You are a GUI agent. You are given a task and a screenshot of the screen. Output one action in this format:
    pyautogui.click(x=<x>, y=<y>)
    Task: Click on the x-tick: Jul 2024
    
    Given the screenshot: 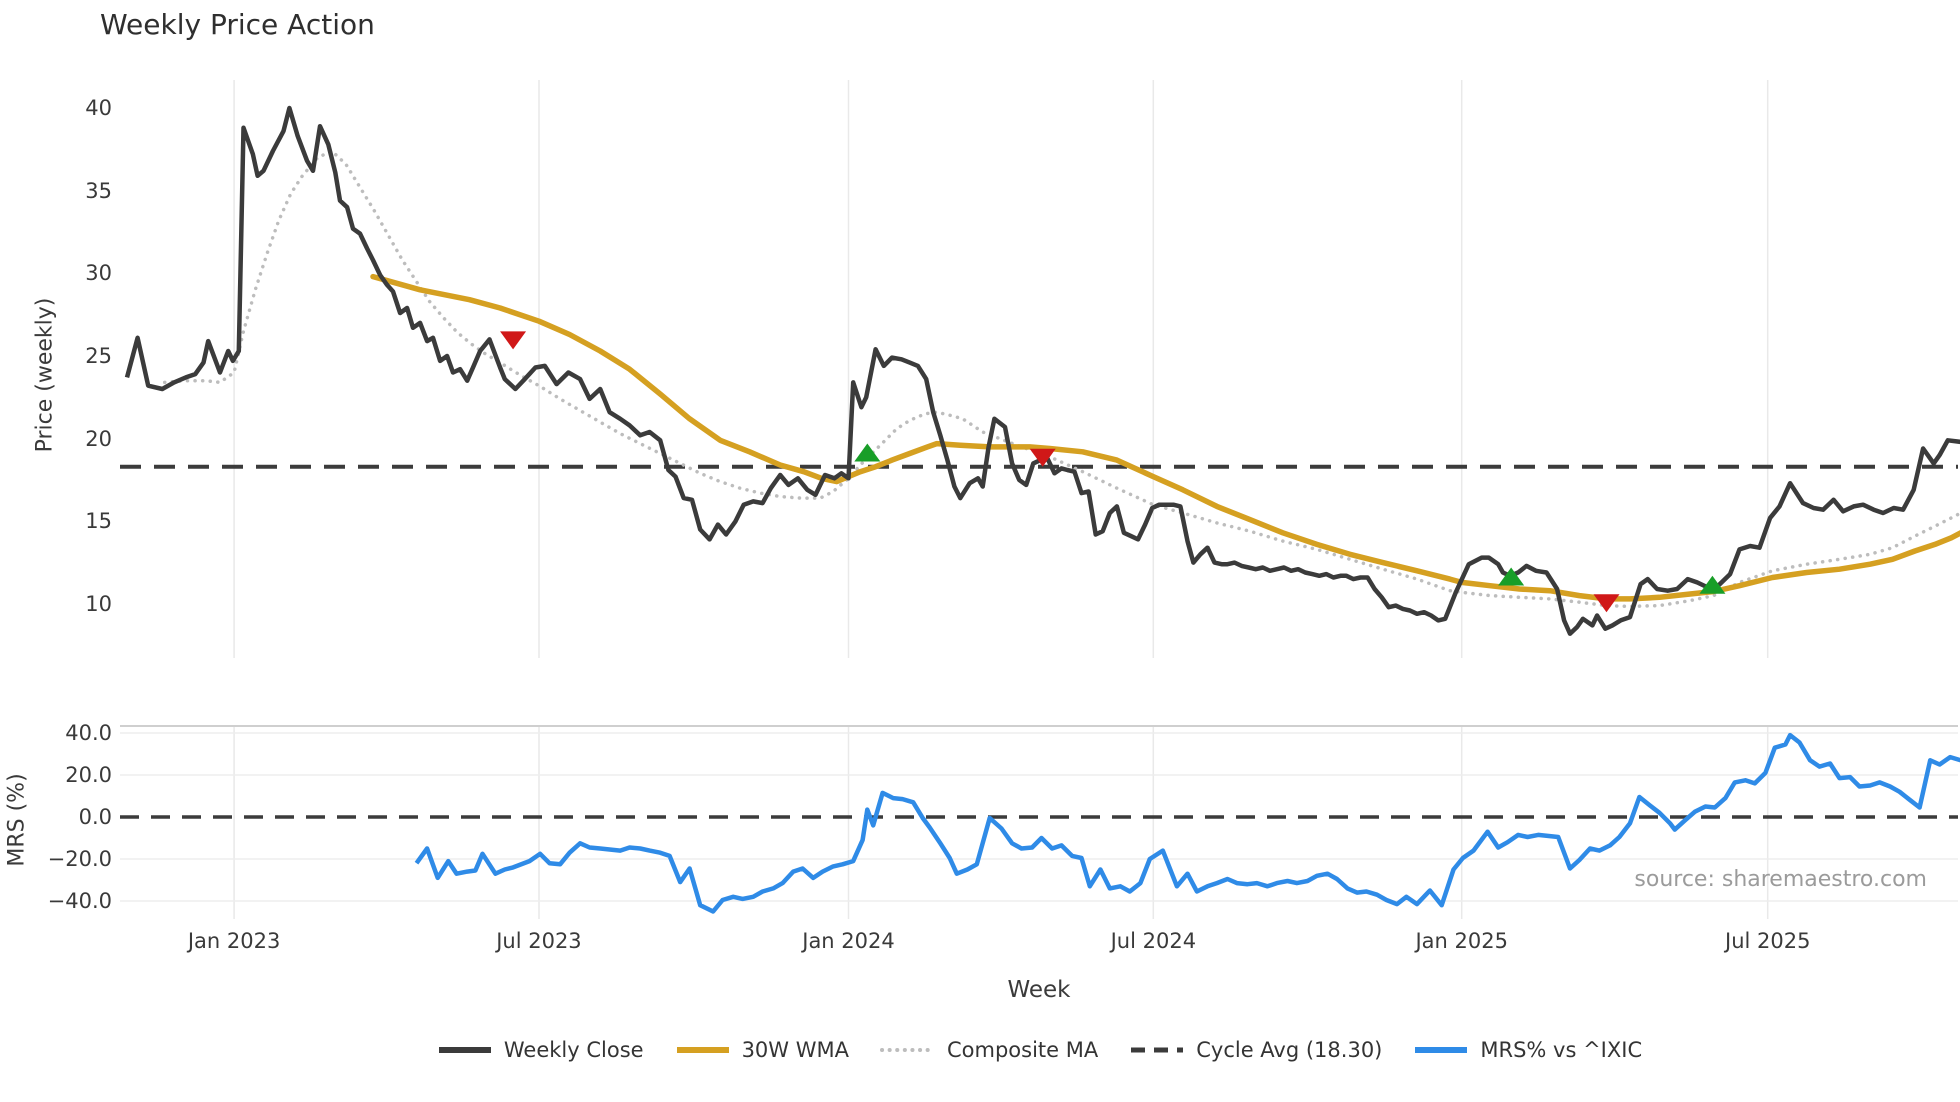 What is the action you would take?
    pyautogui.click(x=1153, y=941)
    